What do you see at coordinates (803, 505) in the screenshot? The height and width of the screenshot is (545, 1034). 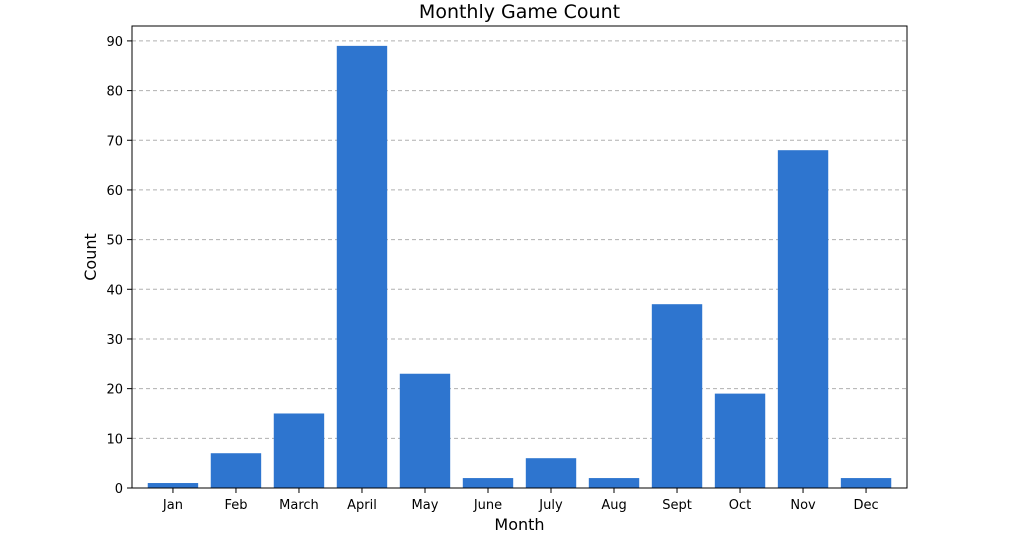 I see `x-tick-label: Nov` at bounding box center [803, 505].